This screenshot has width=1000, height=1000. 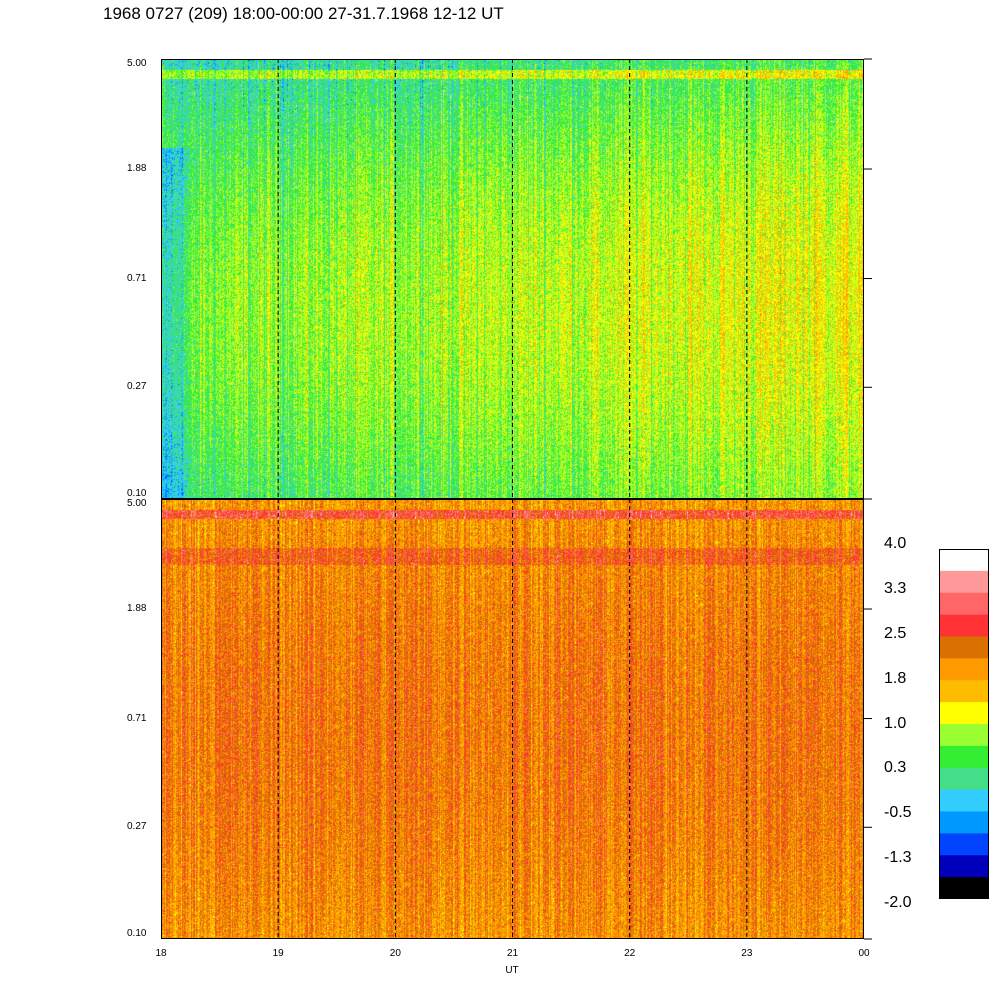 I want to click on colorbar-label: 4.0, so click(x=895, y=543).